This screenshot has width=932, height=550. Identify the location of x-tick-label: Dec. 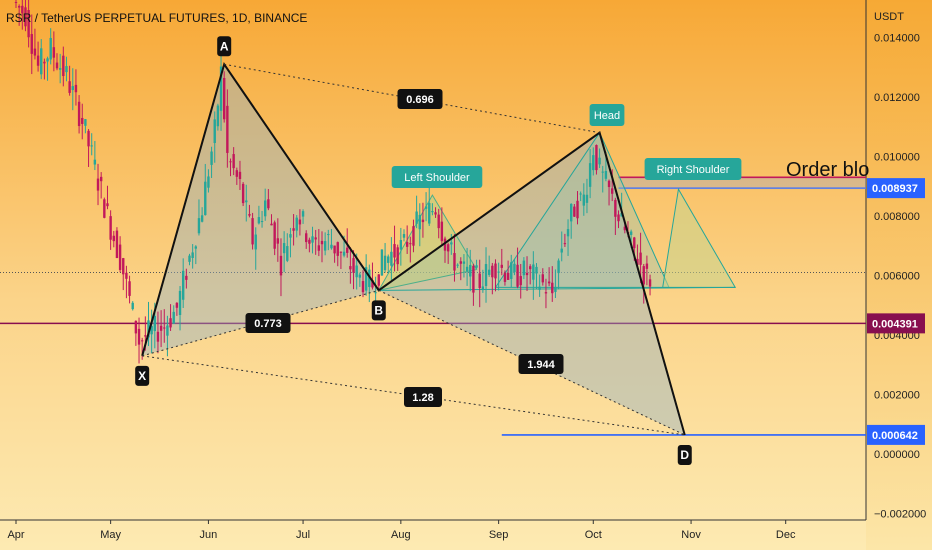
(786, 535).